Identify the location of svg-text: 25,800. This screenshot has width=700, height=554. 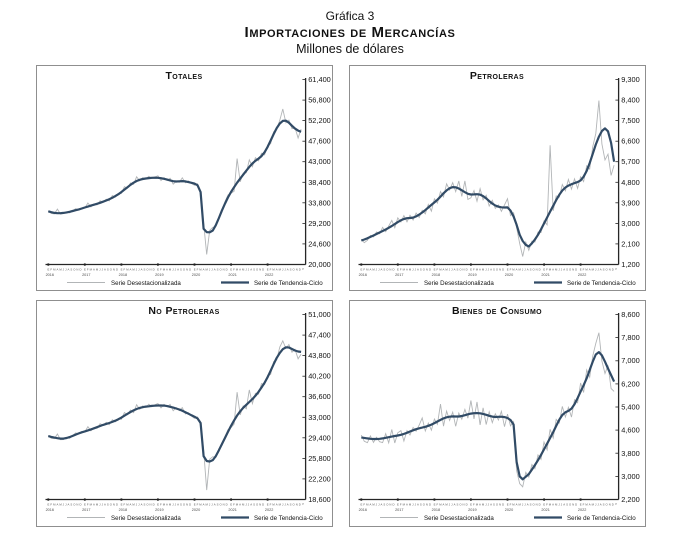
(319, 457).